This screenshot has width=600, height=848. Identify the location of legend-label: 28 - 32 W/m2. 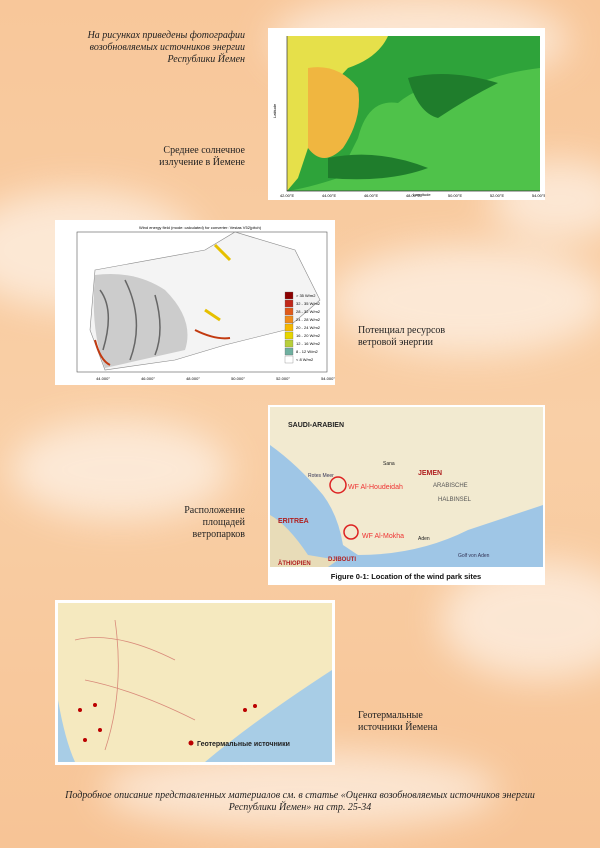
(308, 311).